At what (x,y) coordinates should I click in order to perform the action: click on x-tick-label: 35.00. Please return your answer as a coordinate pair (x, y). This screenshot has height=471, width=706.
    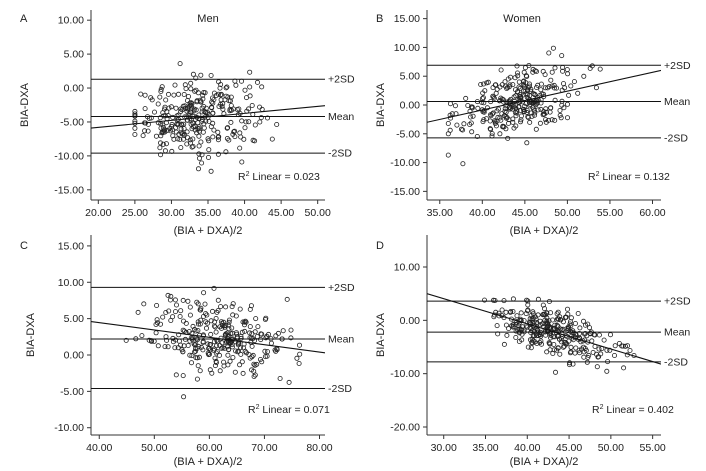
    Looking at the image, I should click on (485, 448).